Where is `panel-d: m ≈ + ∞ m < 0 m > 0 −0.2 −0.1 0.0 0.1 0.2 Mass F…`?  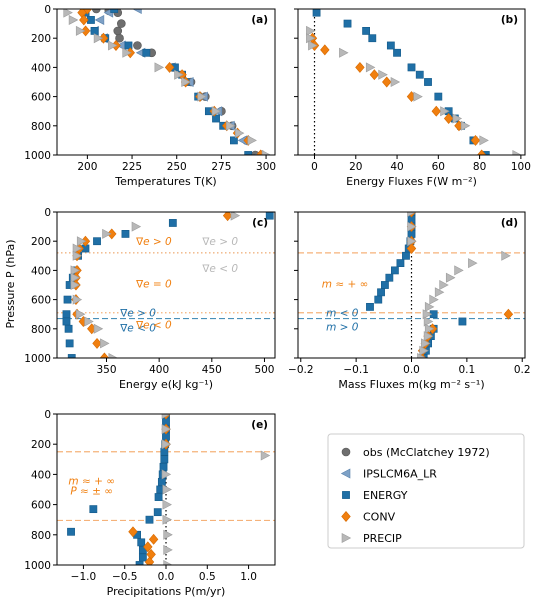 panel-d: m ≈ + ∞ m < 0 m > 0 −0.2 −0.1 0.0 0.1 0.2 Mass F… is located at coordinates (409, 301).